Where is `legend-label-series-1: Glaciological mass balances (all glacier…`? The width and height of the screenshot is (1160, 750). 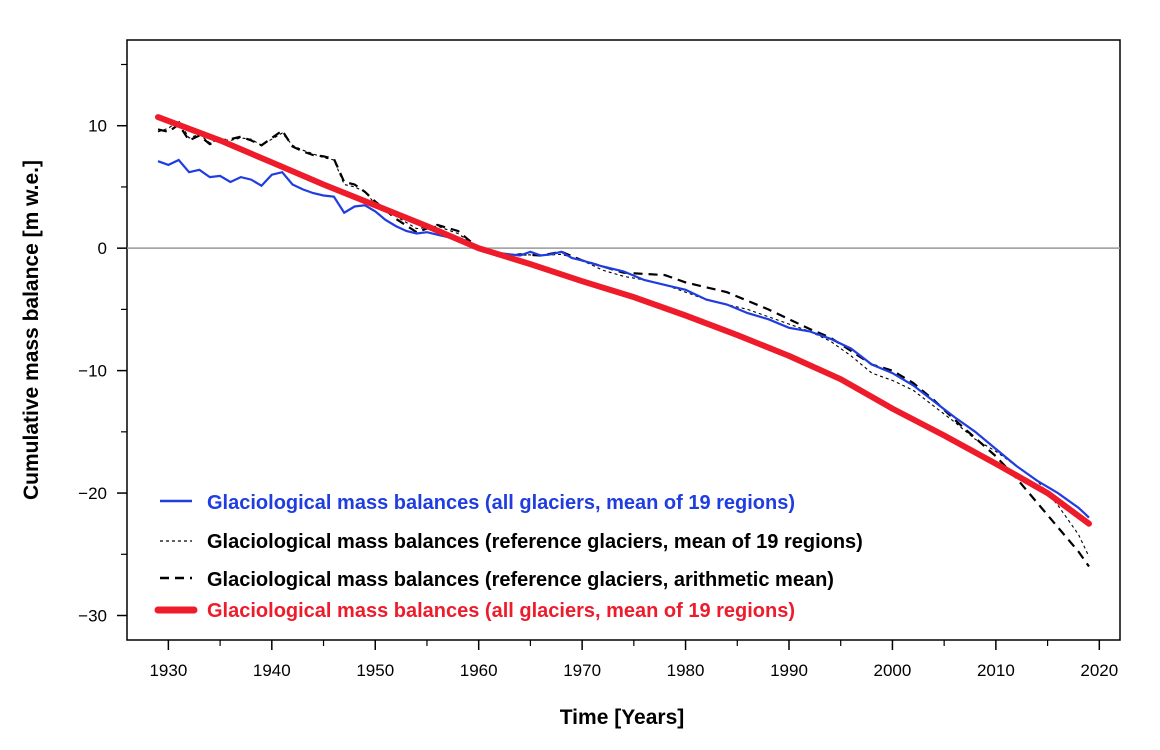 legend-label-series-1: Glaciological mass balances (all glacier… is located at coordinates (501, 503).